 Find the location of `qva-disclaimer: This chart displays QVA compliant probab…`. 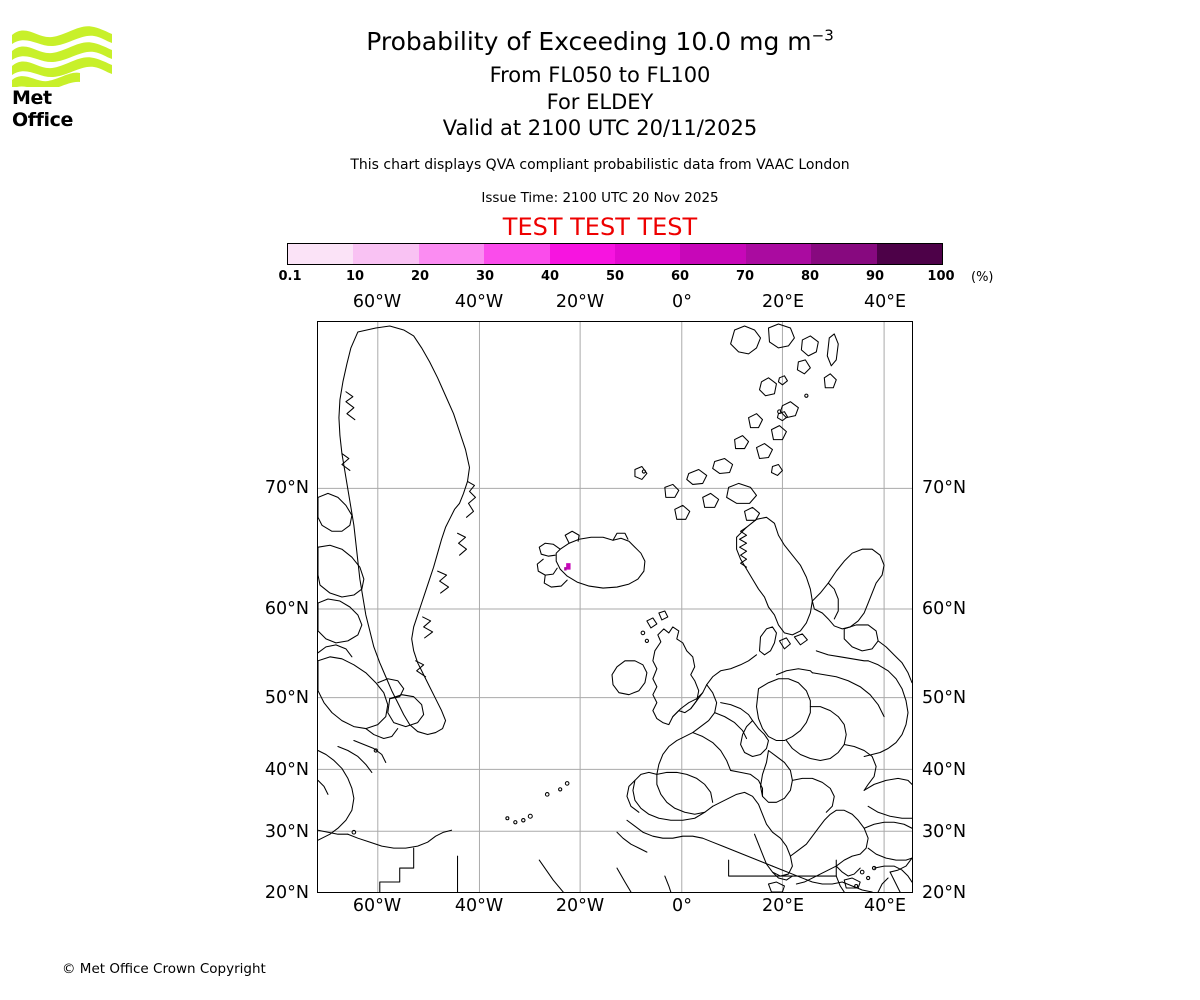

qva-disclaimer: This chart displays QVA compliant probab… is located at coordinates (600, 165).